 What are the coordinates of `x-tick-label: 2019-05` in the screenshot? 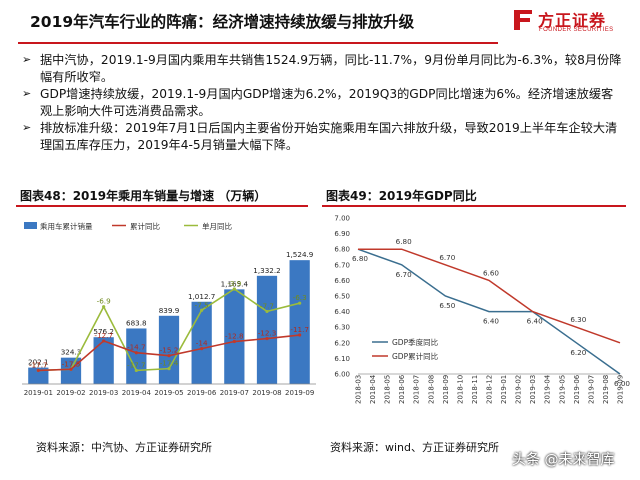 It's located at (168, 393).